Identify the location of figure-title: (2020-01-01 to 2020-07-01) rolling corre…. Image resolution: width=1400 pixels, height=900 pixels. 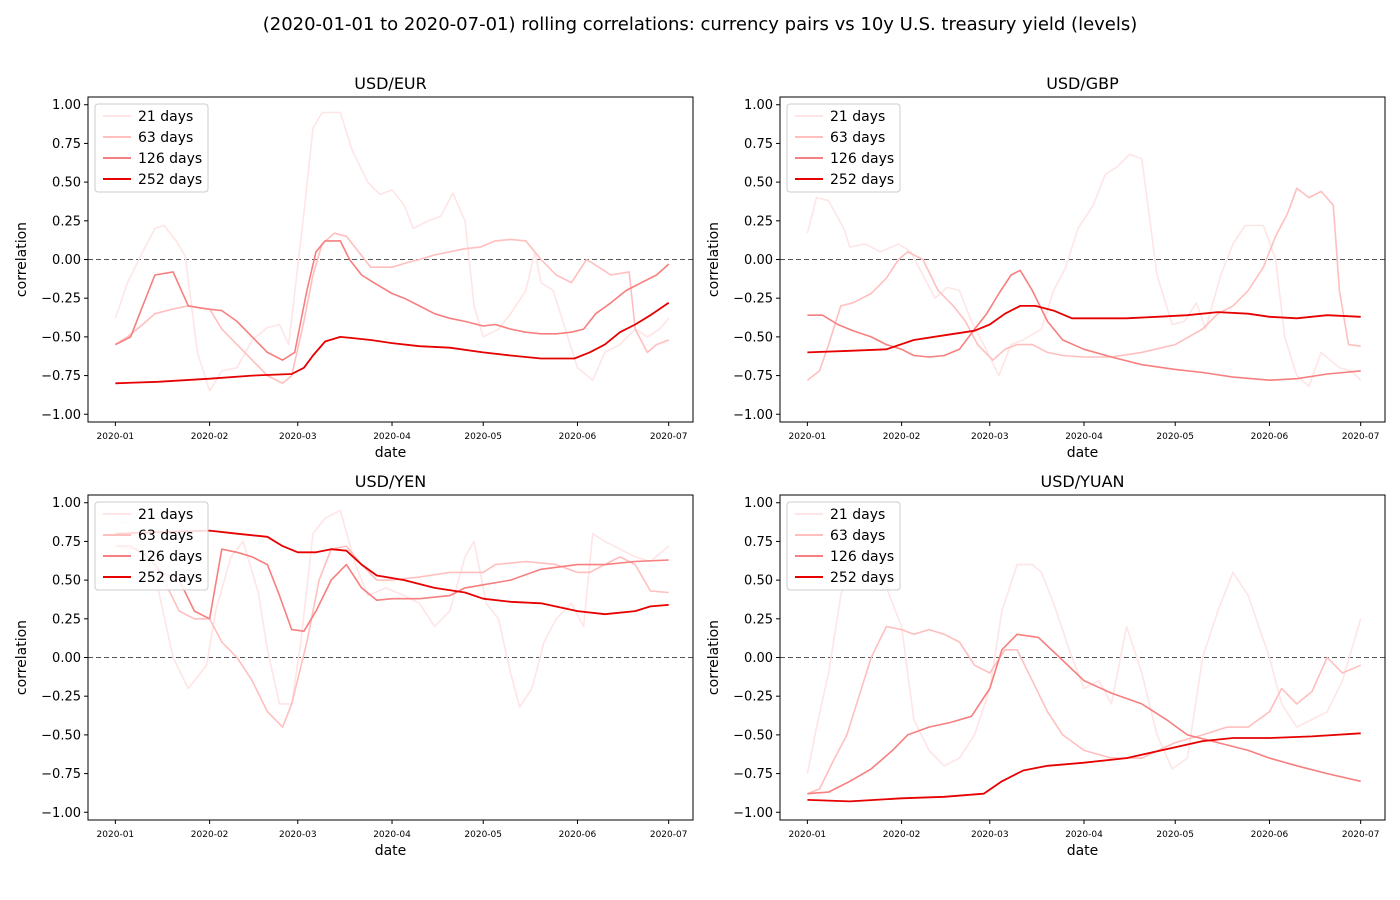
(700, 24).